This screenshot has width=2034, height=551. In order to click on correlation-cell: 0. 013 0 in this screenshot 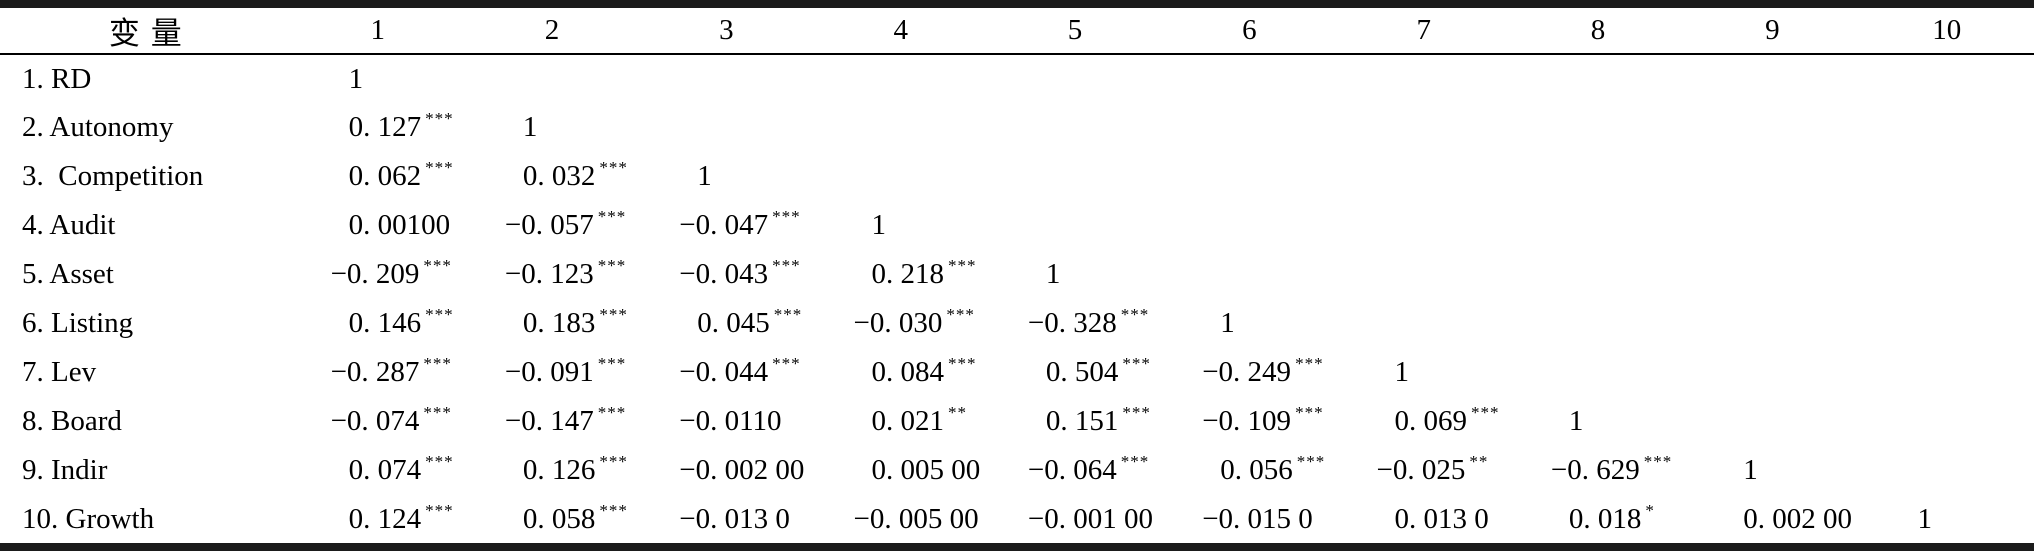, I will do `click(1424, 519)`.